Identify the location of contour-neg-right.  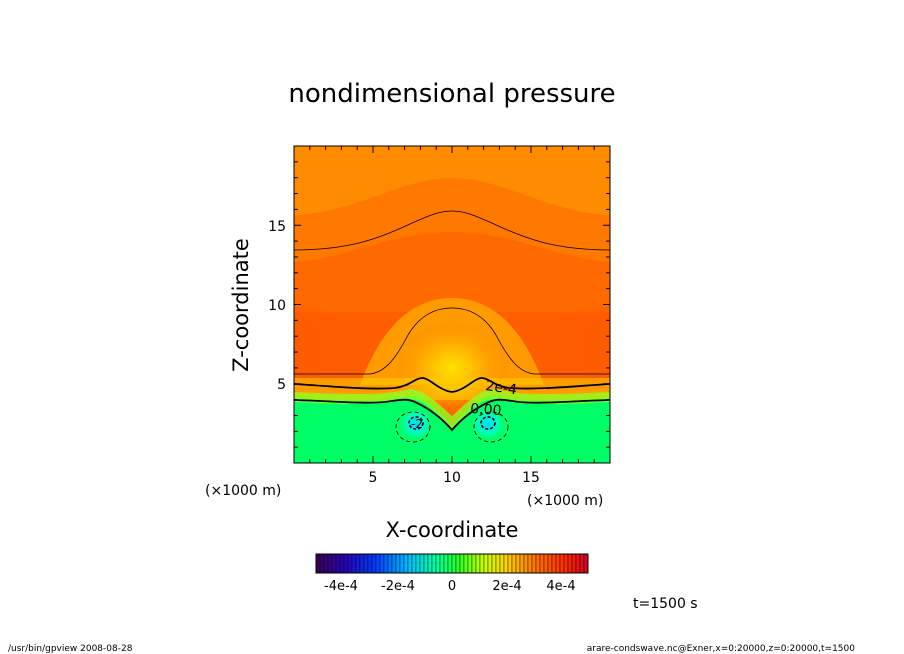
(491, 427).